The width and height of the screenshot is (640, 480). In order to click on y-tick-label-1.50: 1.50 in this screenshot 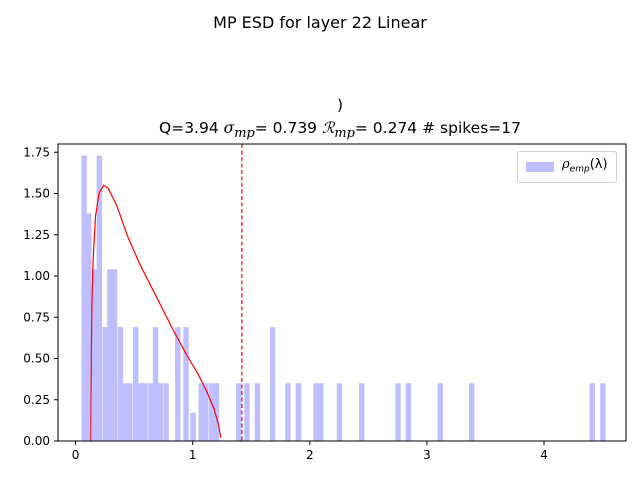, I will do `click(36, 194)`.